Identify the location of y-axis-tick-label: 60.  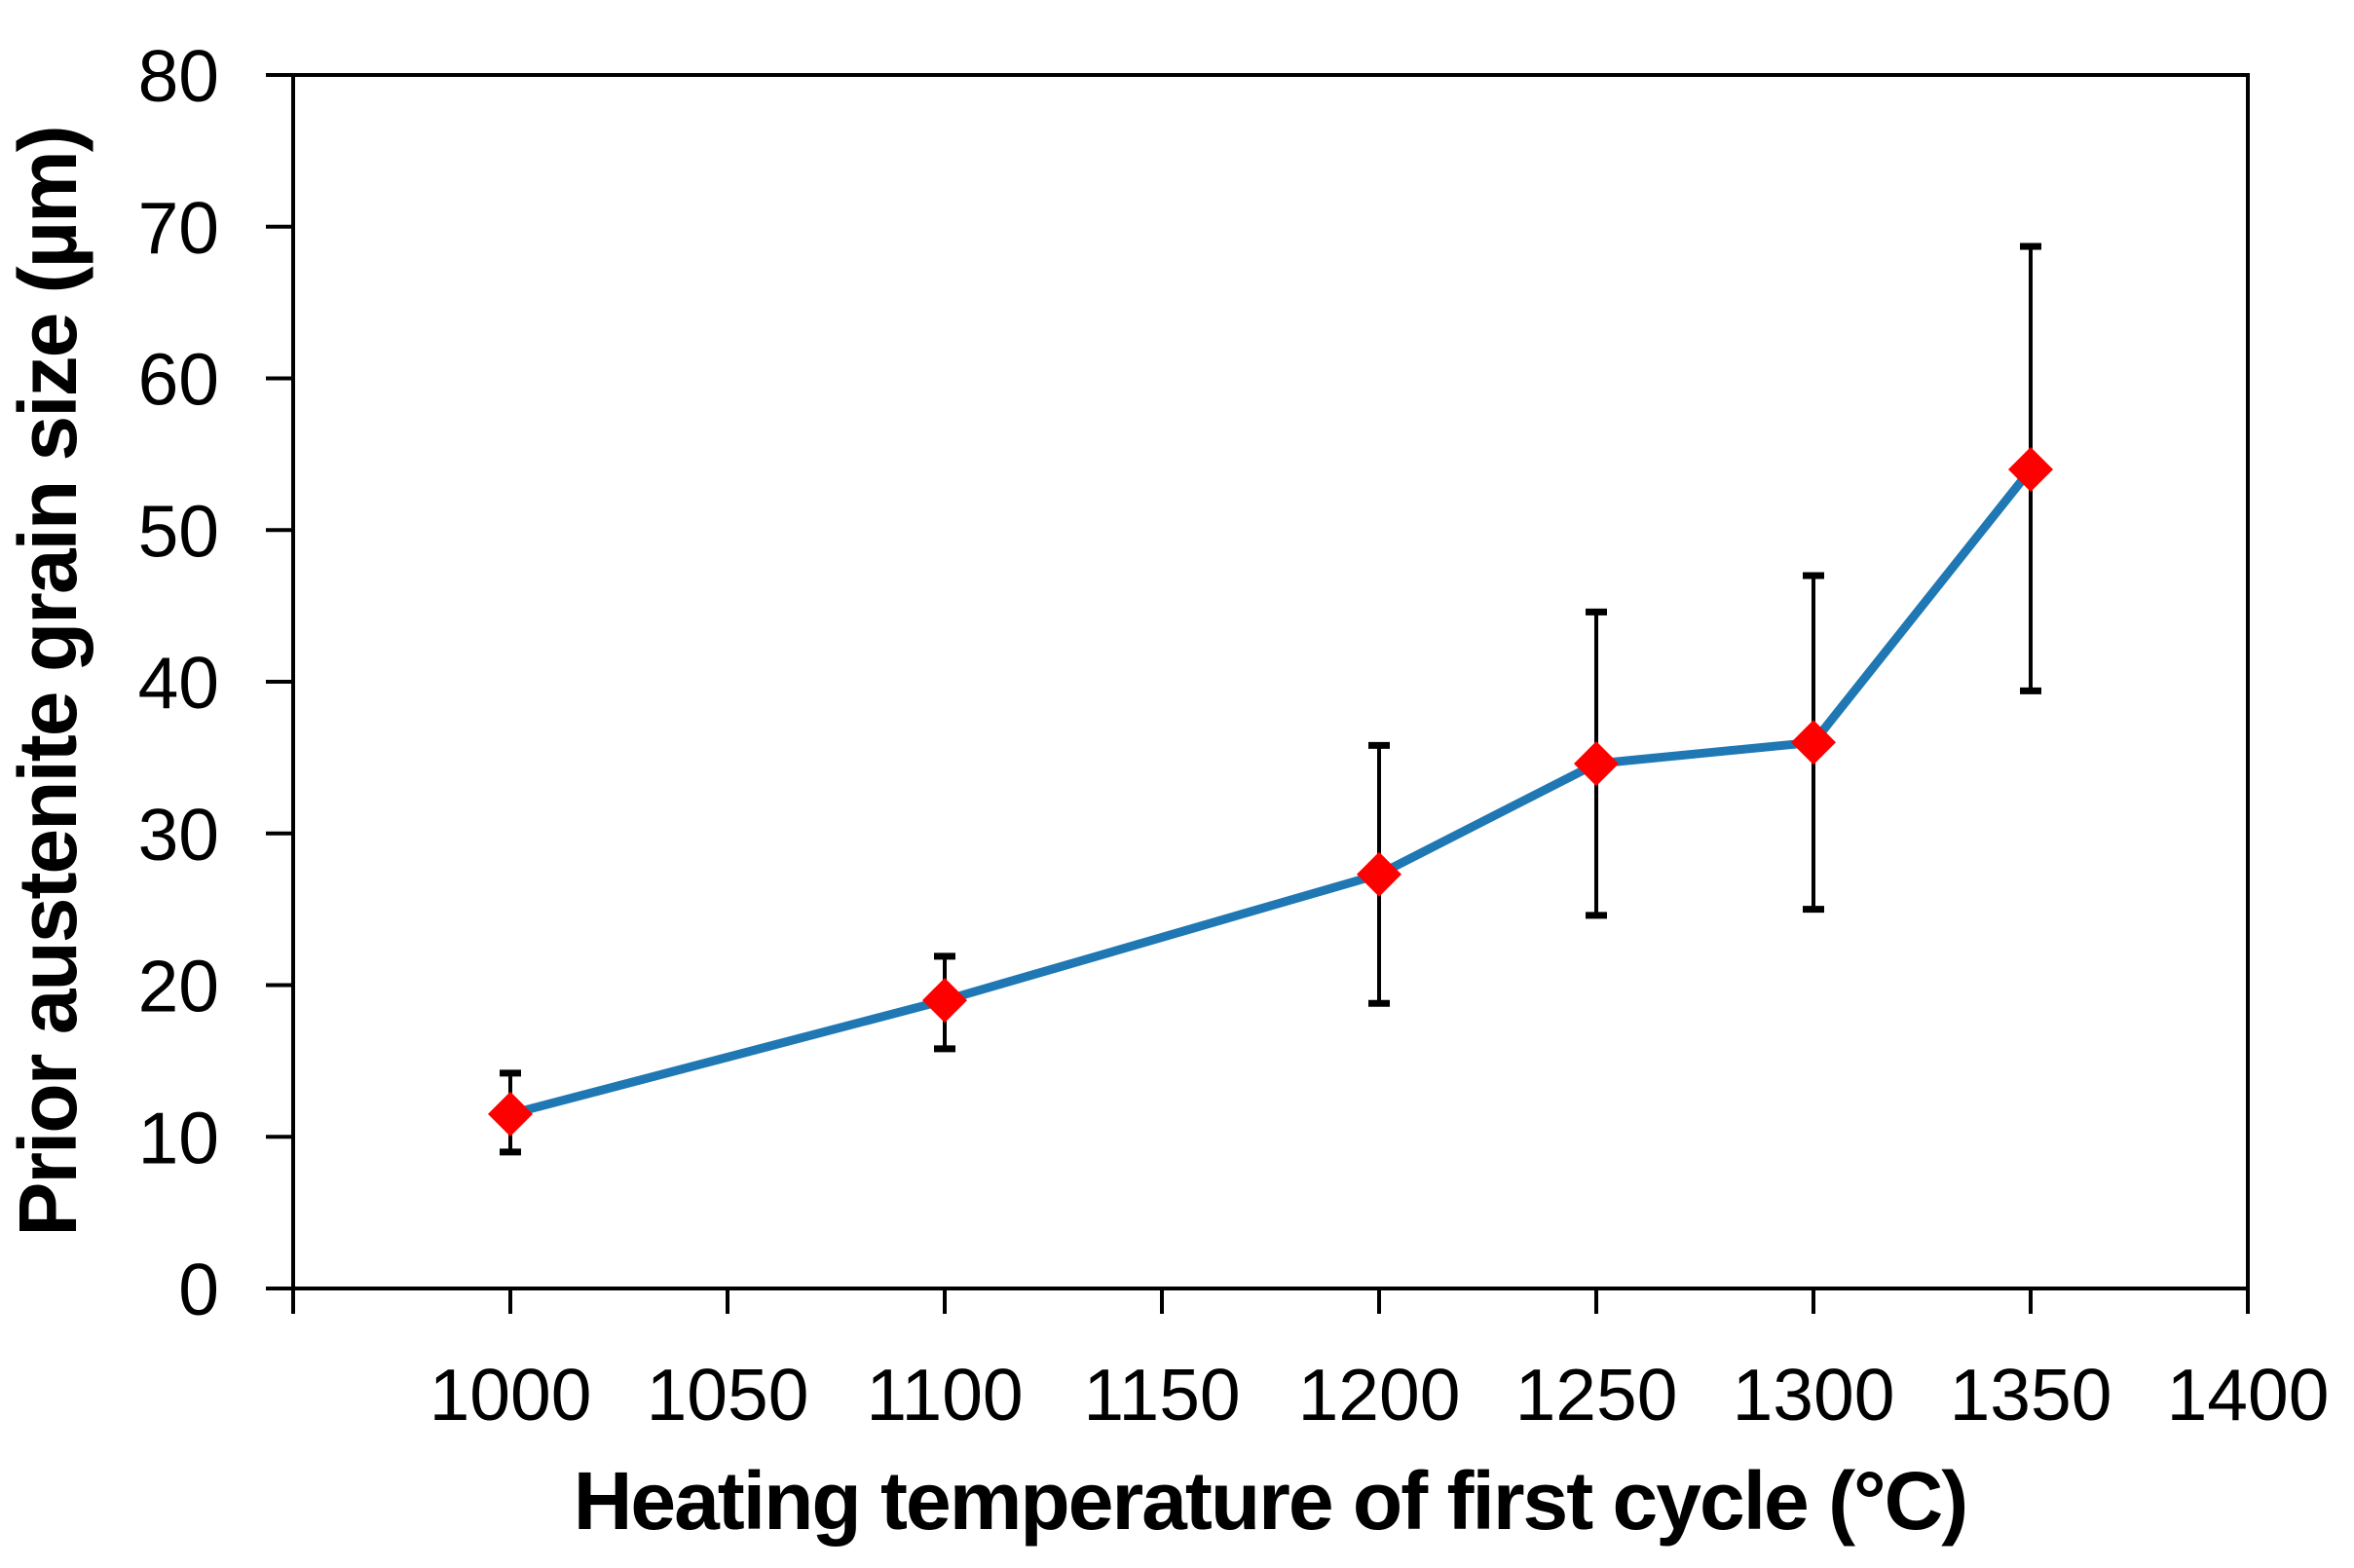
(178, 380).